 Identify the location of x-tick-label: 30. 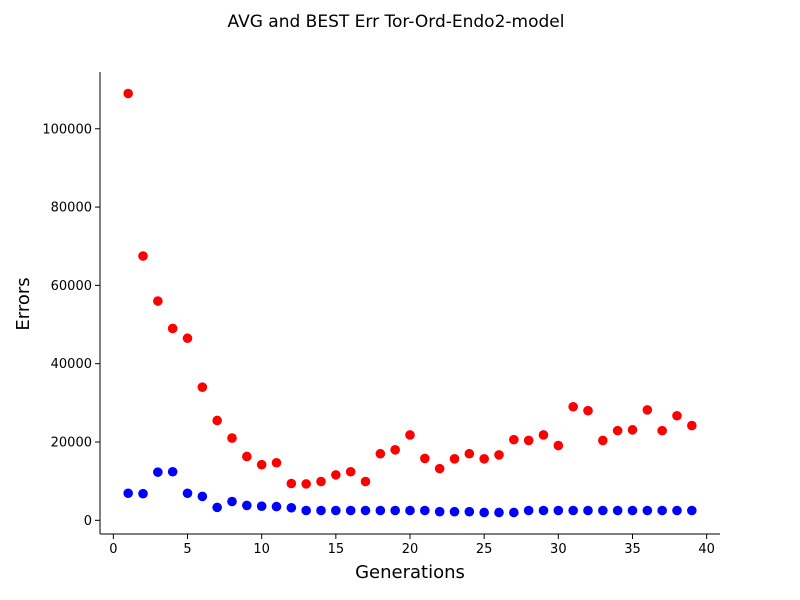
(558, 549).